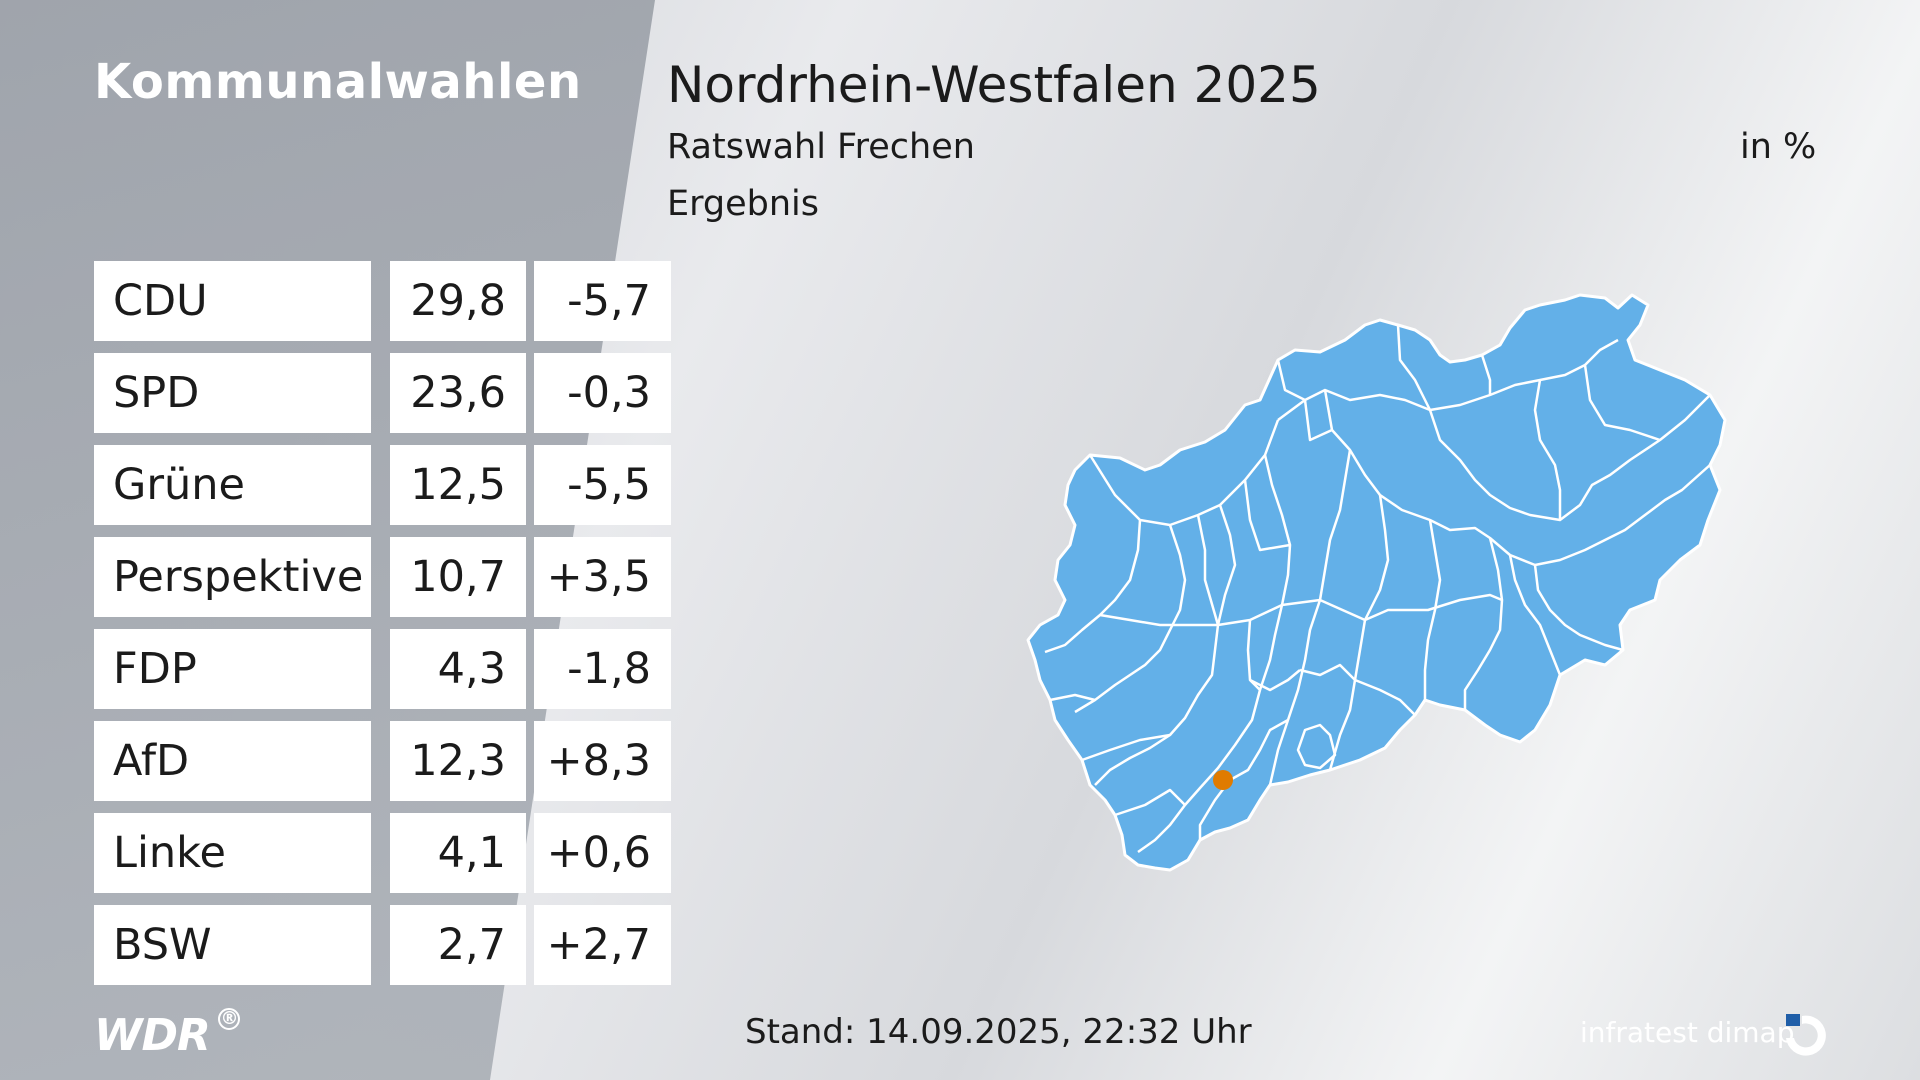 Image resolution: width=1920 pixels, height=1080 pixels. Describe the element at coordinates (458, 945) in the screenshot. I see `party-value: 2,7` at that location.